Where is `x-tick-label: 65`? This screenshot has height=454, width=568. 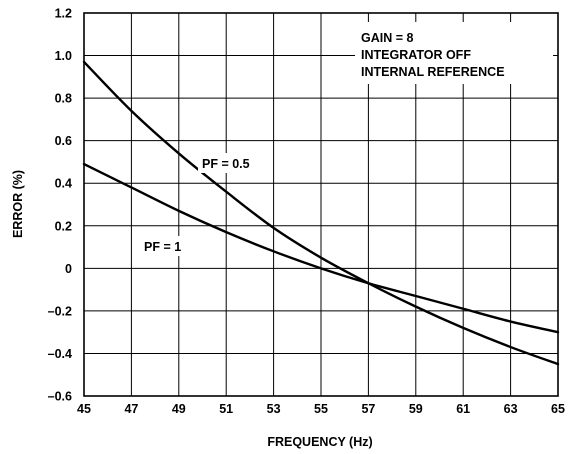 x-tick-label: 65 is located at coordinates (558, 409).